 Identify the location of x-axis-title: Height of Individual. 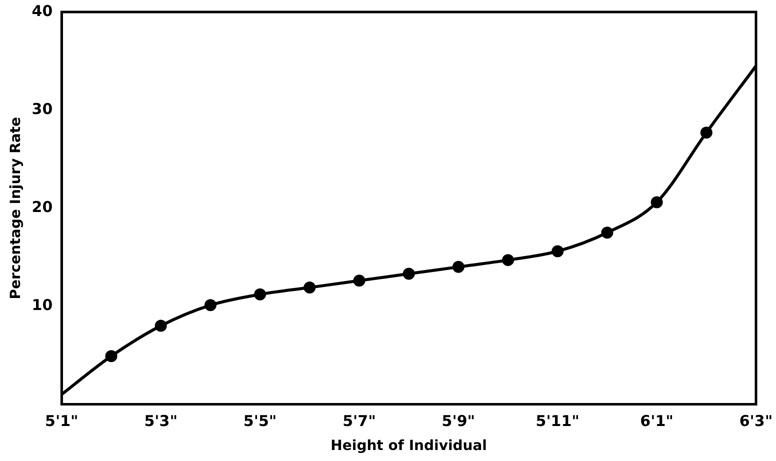
(408, 446).